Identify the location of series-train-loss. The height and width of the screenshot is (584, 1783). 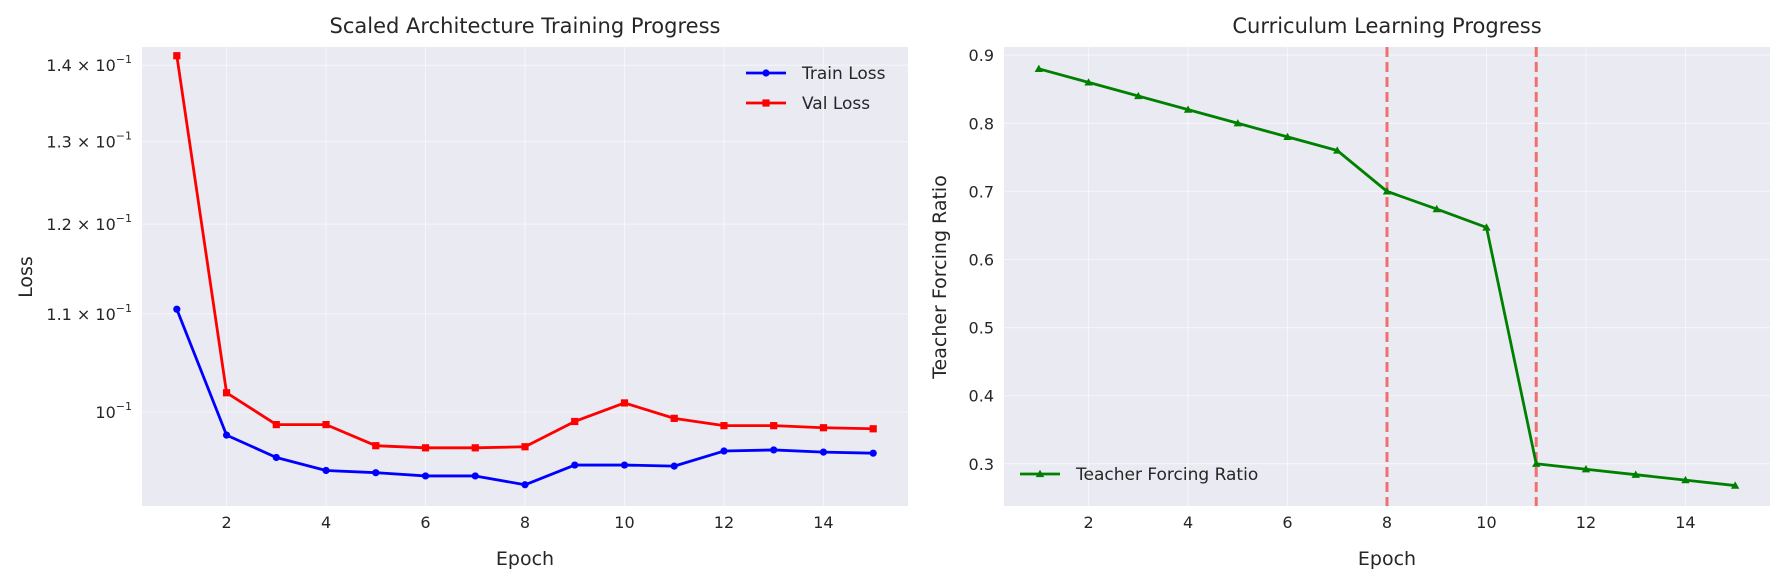
(525, 397).